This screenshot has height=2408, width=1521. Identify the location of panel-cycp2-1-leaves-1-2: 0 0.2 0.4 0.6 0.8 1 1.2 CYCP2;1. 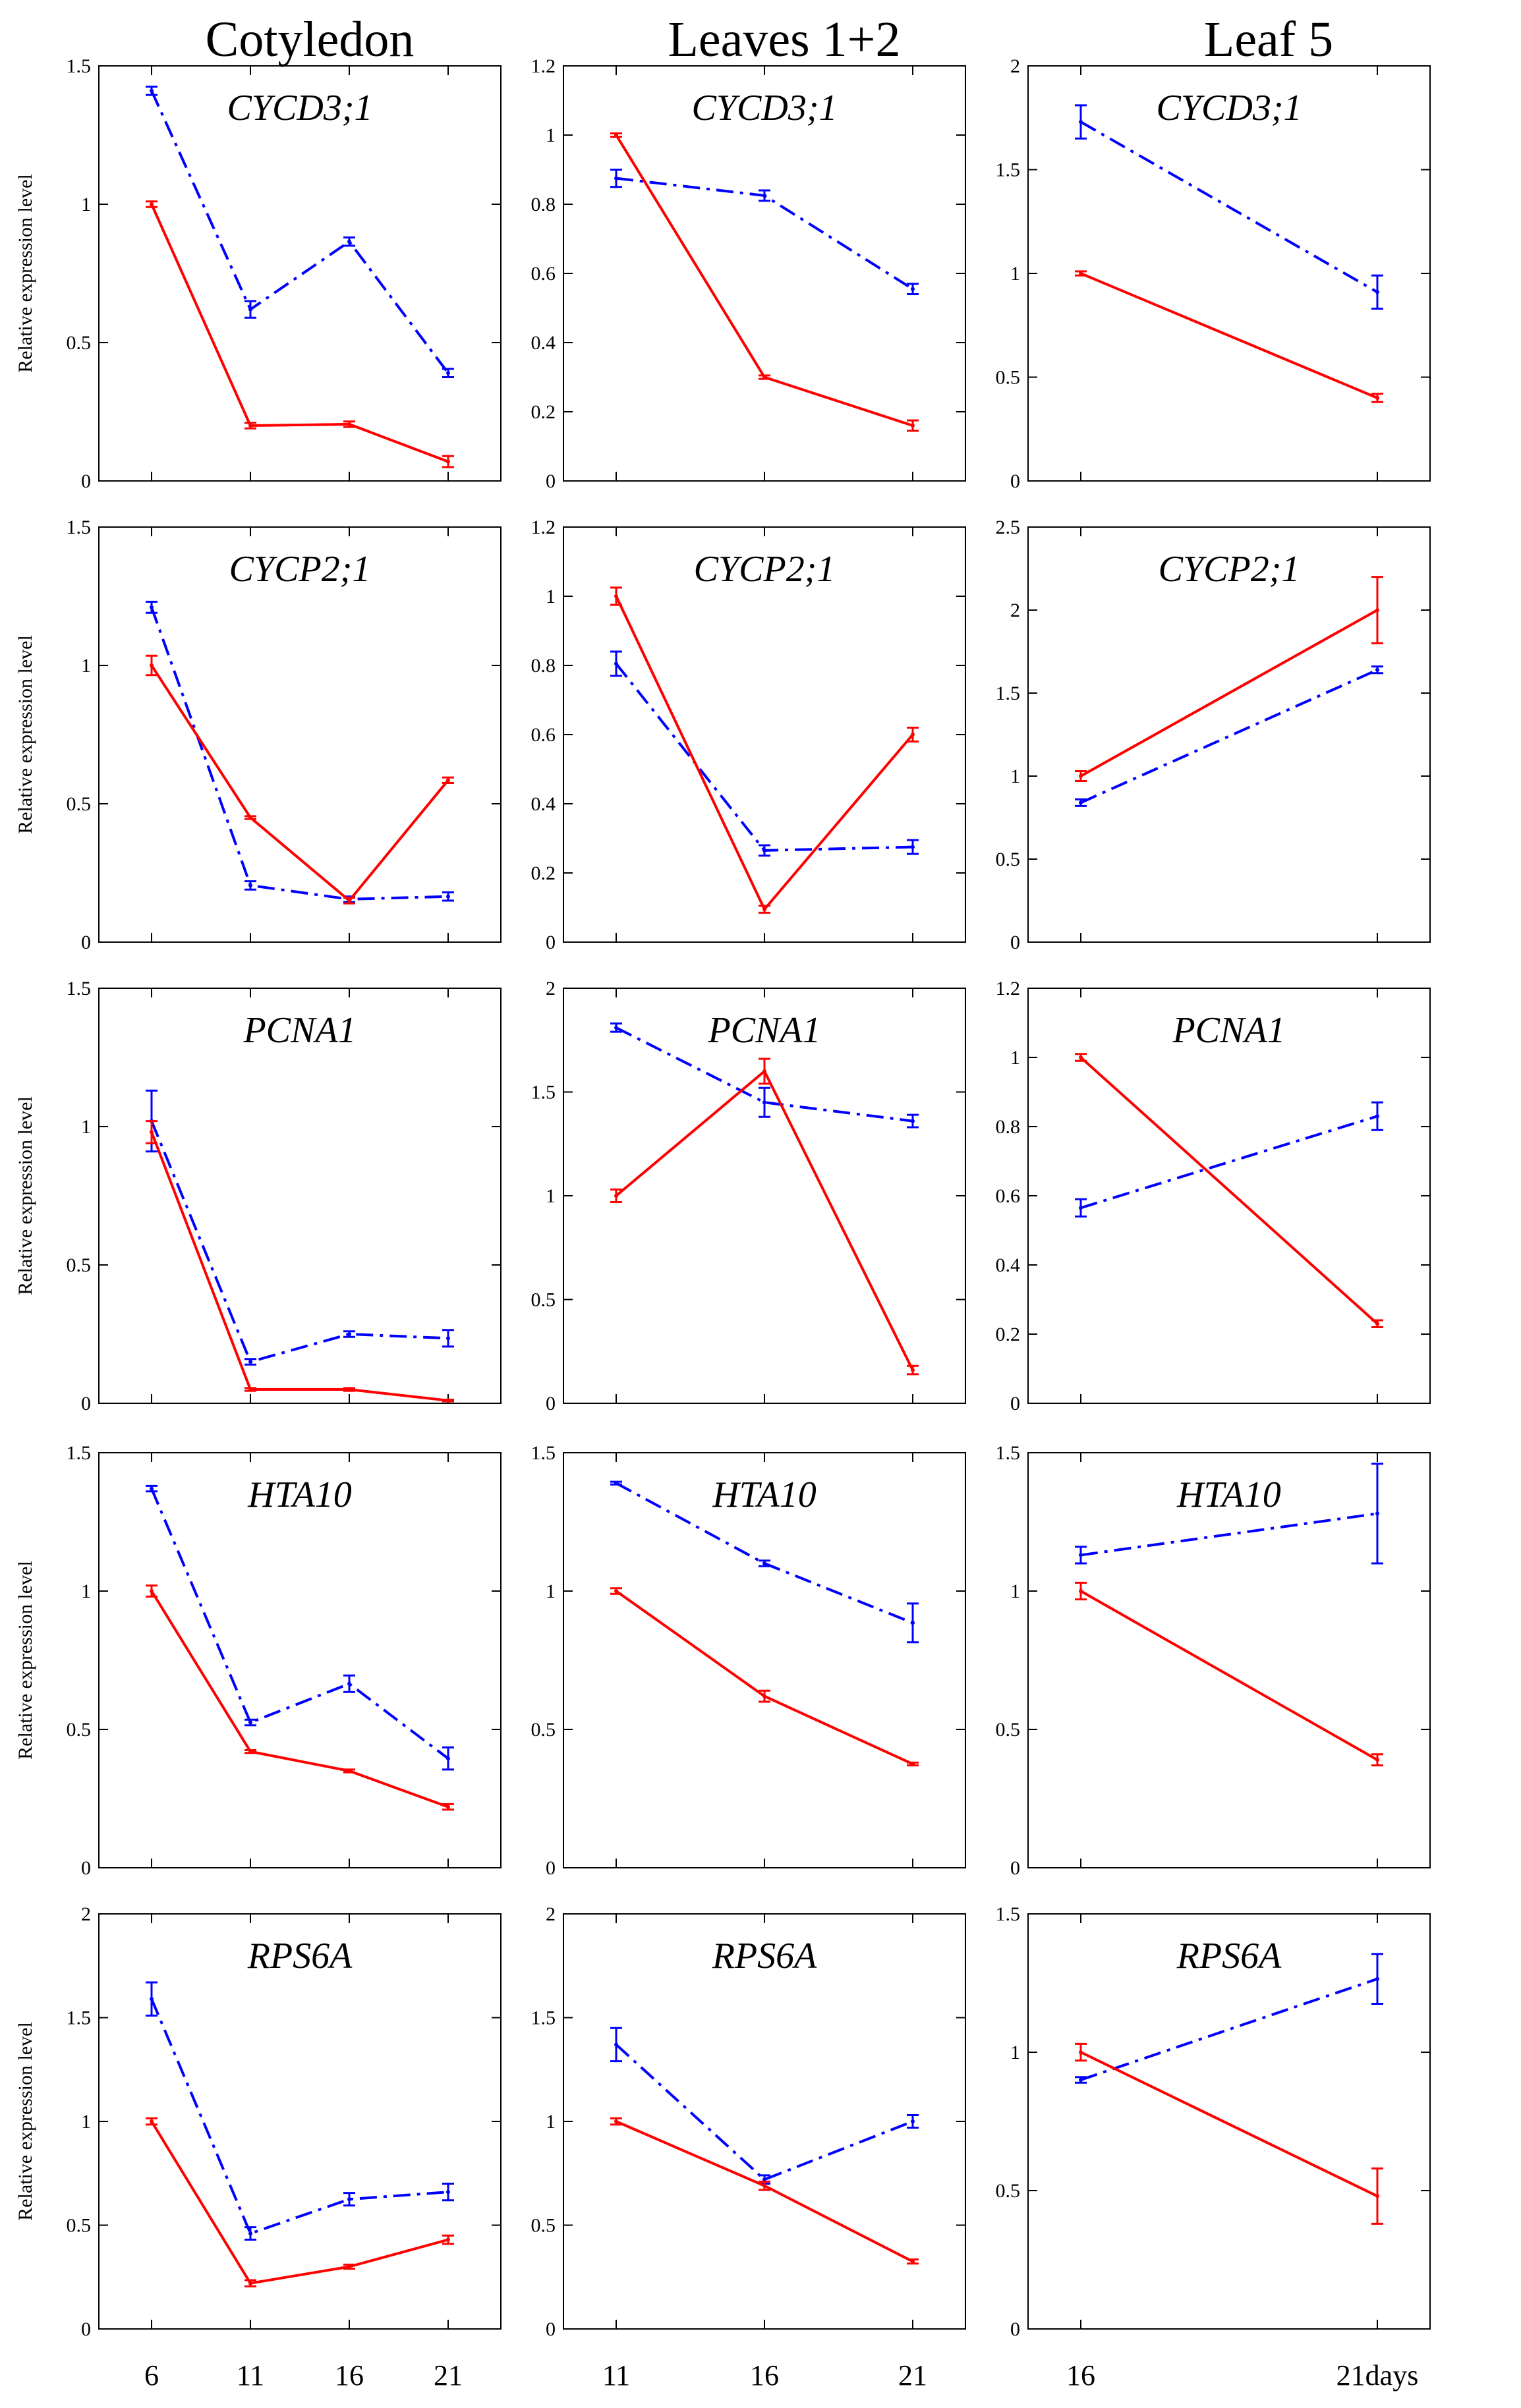
(748, 735).